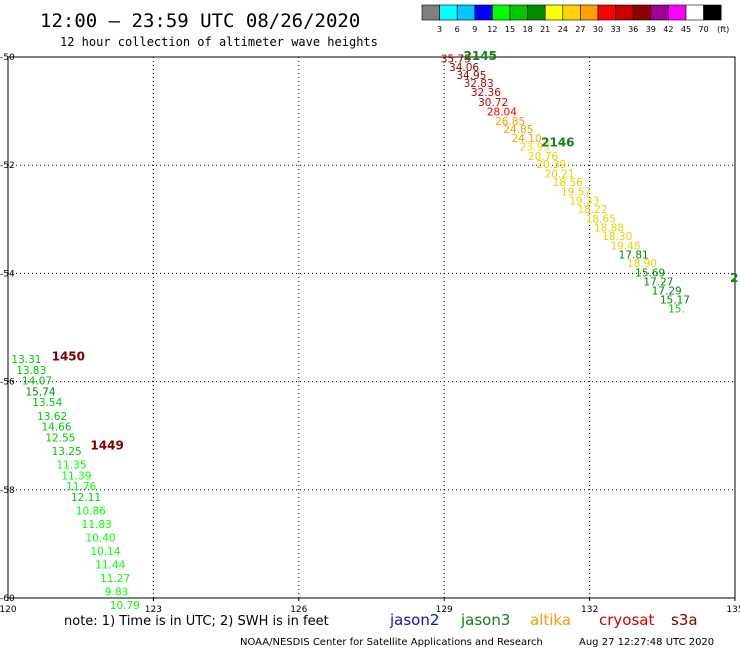 The width and height of the screenshot is (740, 650). What do you see at coordinates (464, 68) in the screenshot?
I see `swh-point: 34.06` at bounding box center [464, 68].